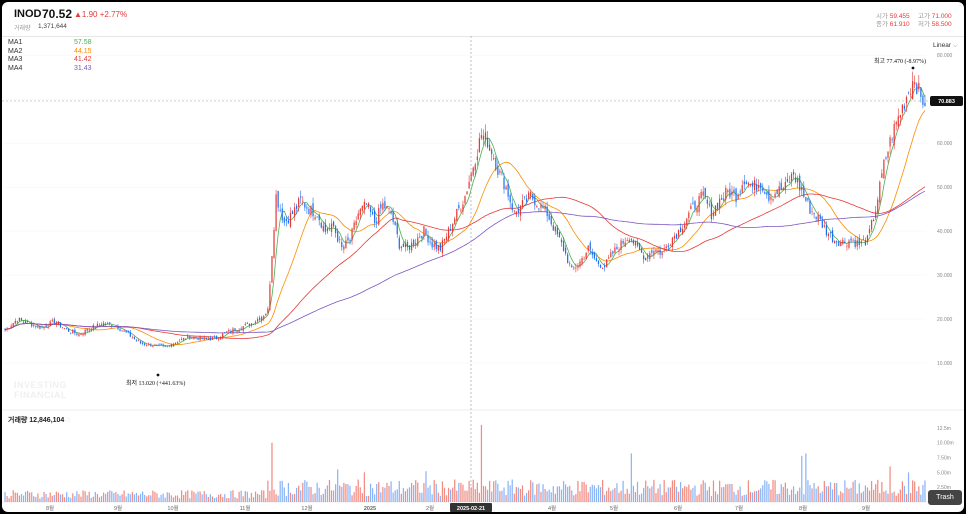  Describe the element at coordinates (946, 101) in the screenshot. I see `crosshair-price-tag` at that location.